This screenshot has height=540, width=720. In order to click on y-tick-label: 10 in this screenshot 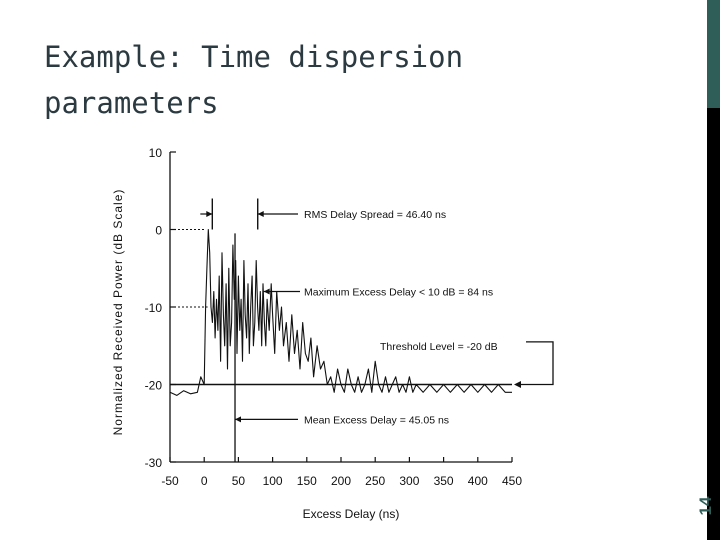, I will do `click(156, 153)`.